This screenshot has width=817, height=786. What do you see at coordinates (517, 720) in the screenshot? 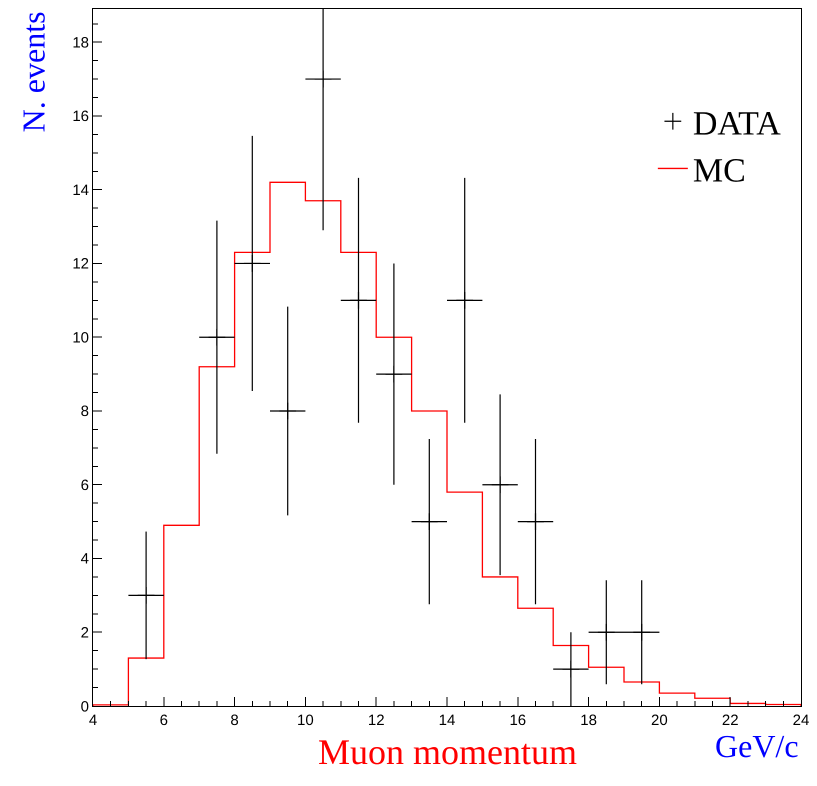
I see `x-tick-label: 16` at bounding box center [517, 720].